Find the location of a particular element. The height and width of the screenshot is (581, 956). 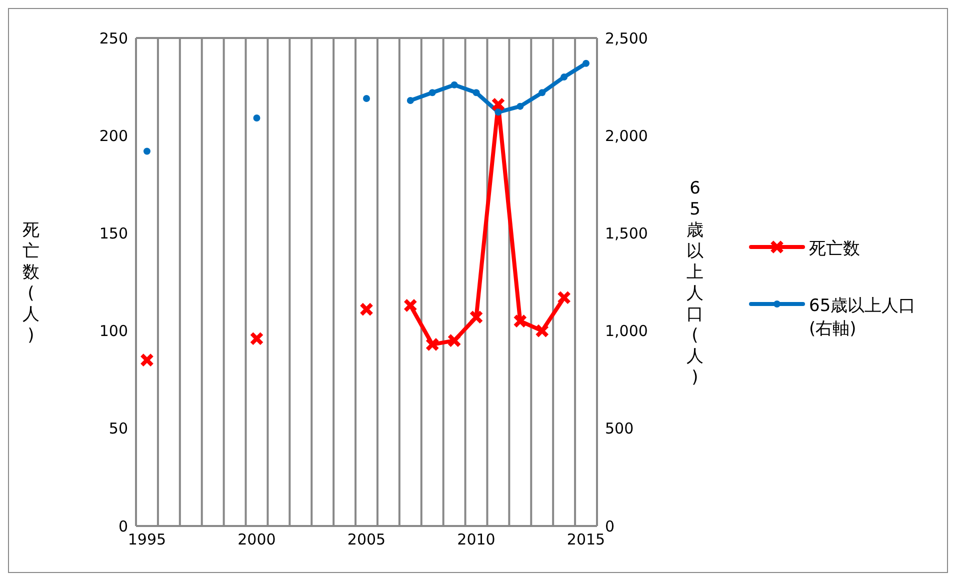

y-tick-label: 100 is located at coordinates (113, 331).